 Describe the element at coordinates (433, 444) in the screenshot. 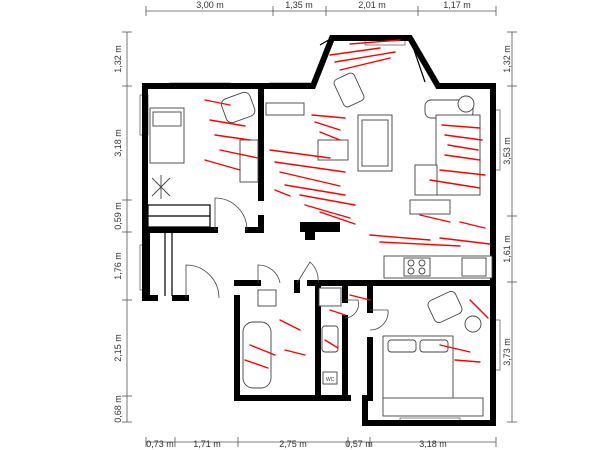

I see `dim-bottom-5: 3,18 m` at that location.